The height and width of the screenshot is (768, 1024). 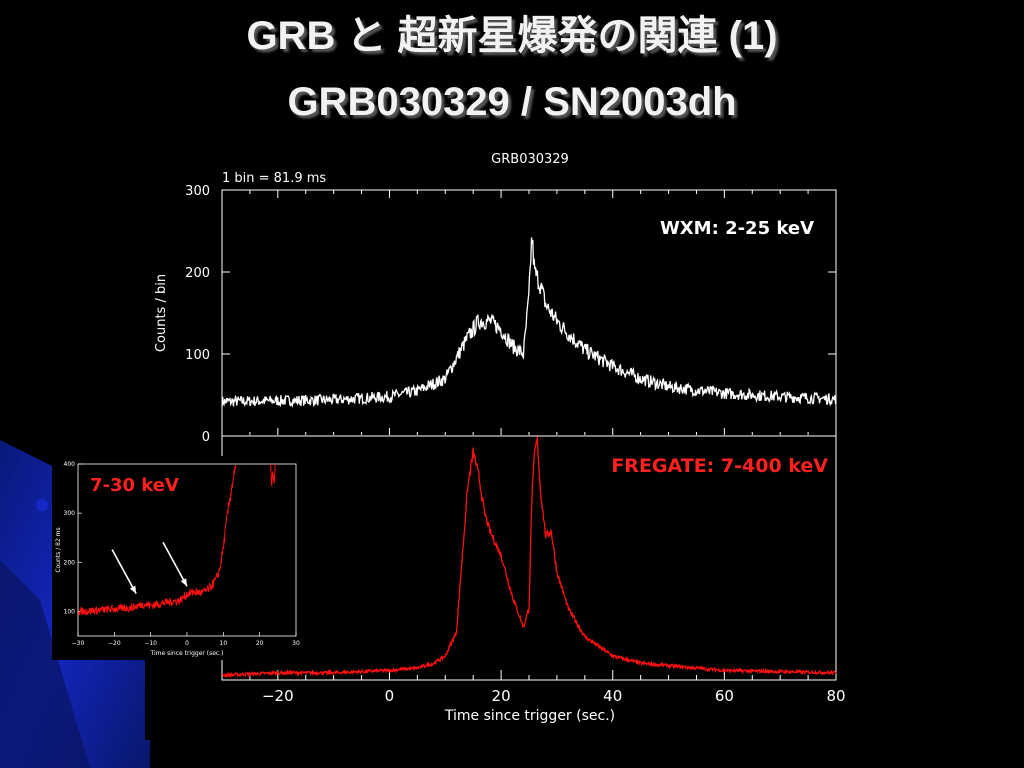 What do you see at coordinates (114, 643) in the screenshot?
I see `inset-x-tick-label: −20` at bounding box center [114, 643].